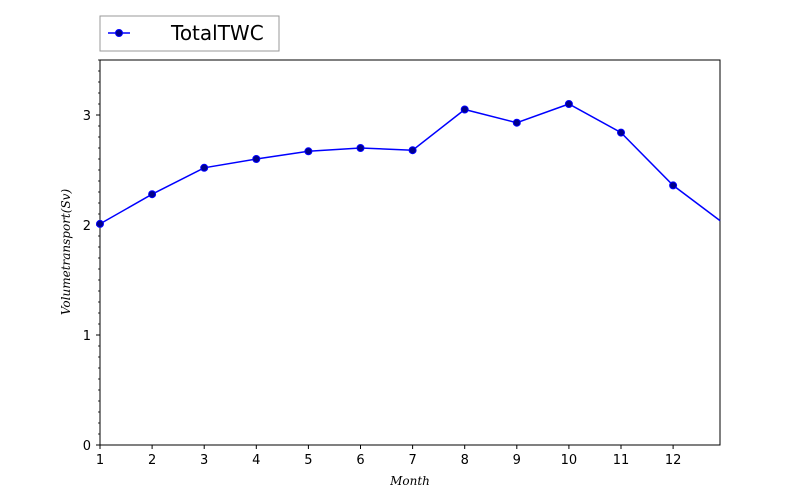 The image size is (800, 500). What do you see at coordinates (256, 460) in the screenshot?
I see `x-tick-label: 4` at bounding box center [256, 460].